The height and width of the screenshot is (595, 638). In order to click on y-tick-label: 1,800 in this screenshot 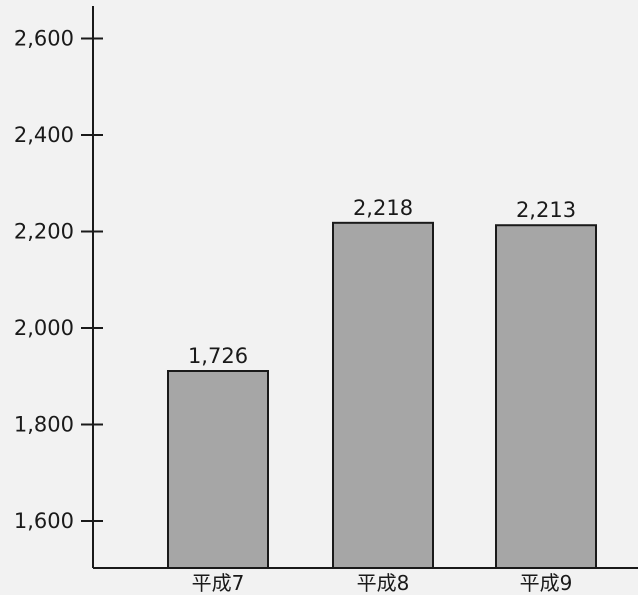, I will do `click(44, 425)`.